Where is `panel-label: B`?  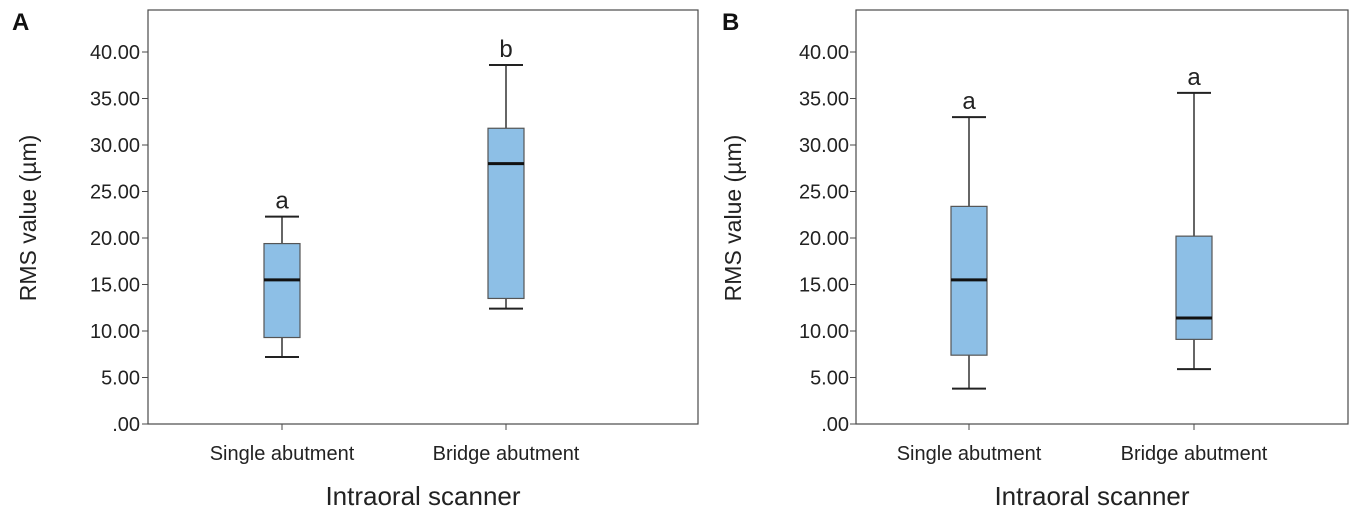
panel-label: B is located at coordinates (730, 22).